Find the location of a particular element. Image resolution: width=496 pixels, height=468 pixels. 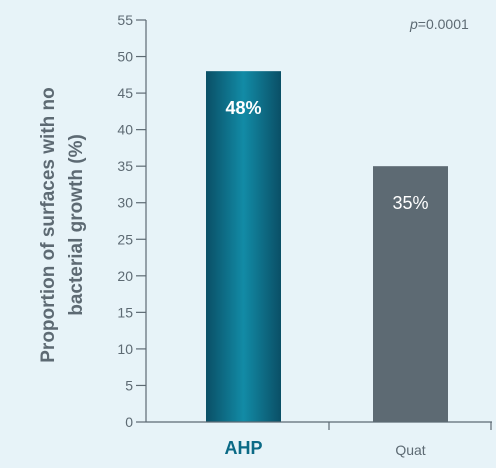

value-label-quat: 35% is located at coordinates (410, 203).